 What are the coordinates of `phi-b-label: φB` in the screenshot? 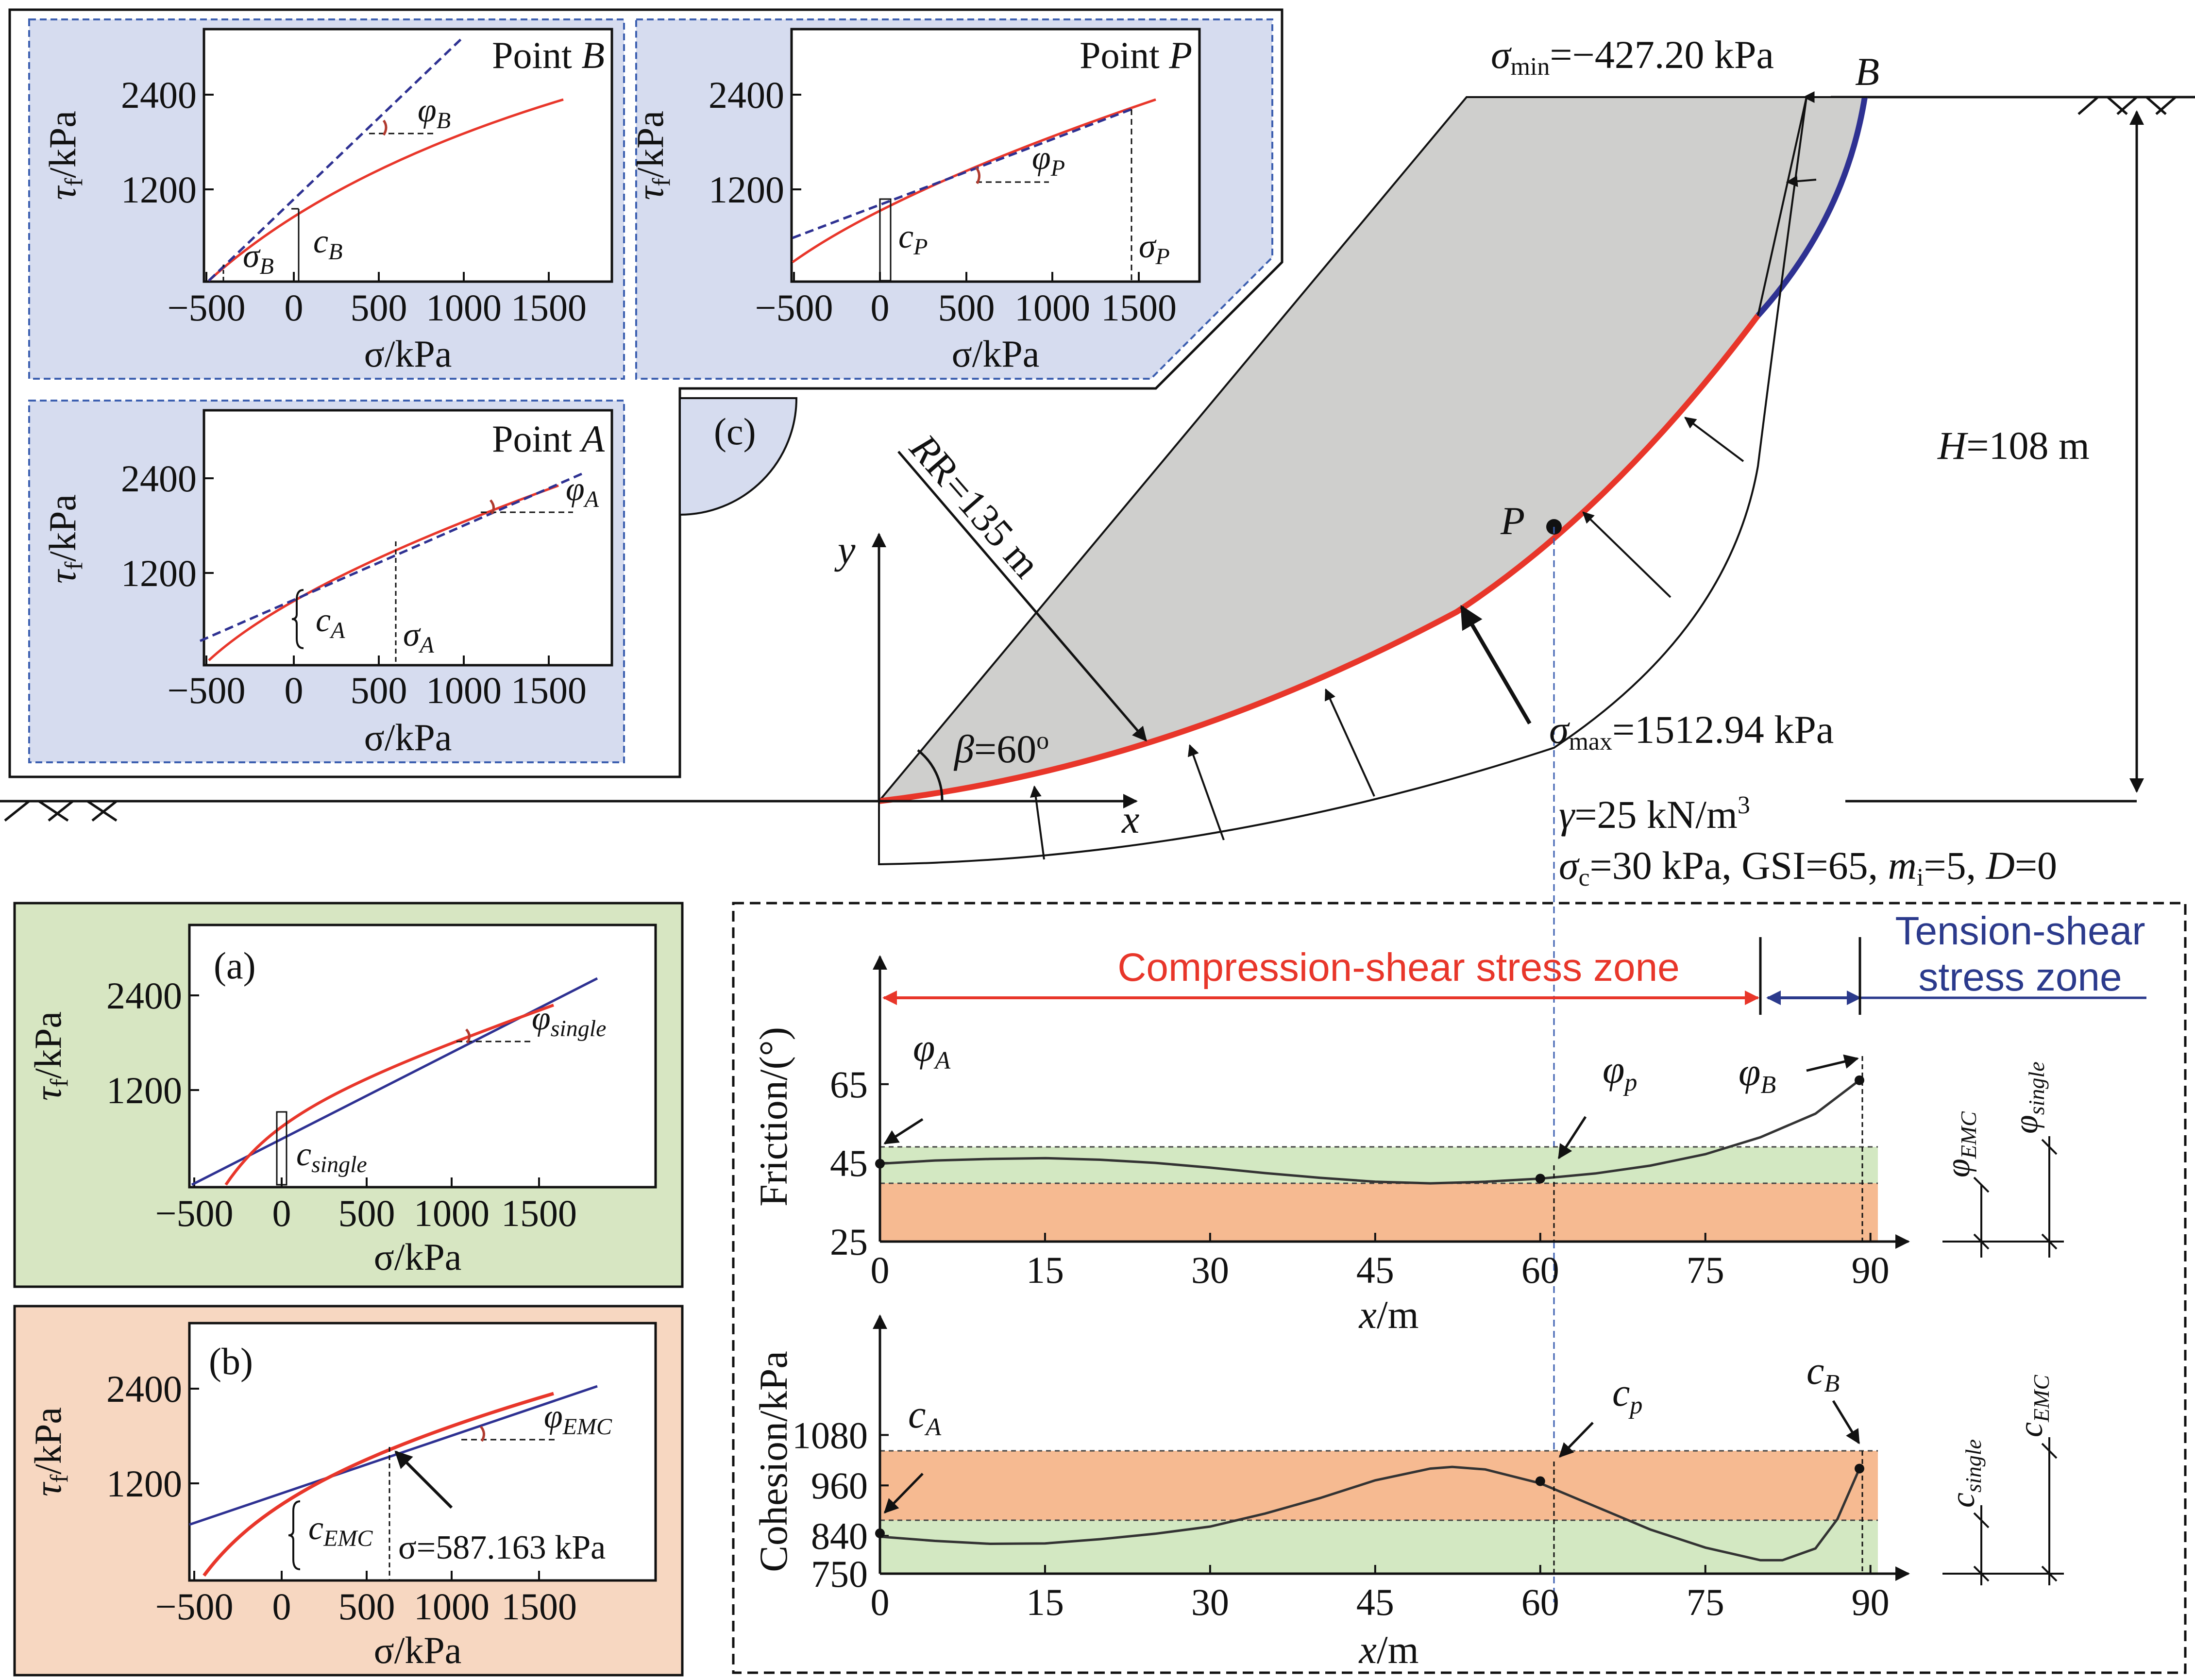 It's located at (1758, 1074).